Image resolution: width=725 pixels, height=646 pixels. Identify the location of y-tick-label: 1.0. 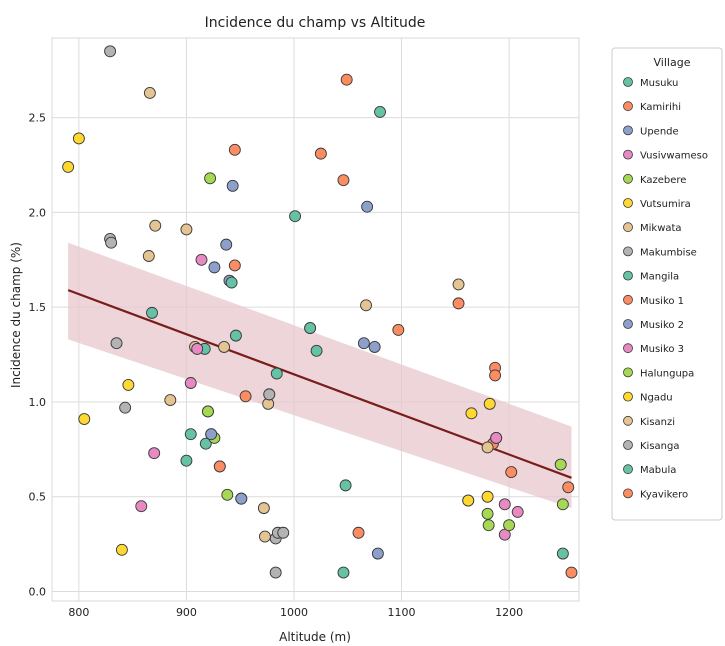
(38, 402).